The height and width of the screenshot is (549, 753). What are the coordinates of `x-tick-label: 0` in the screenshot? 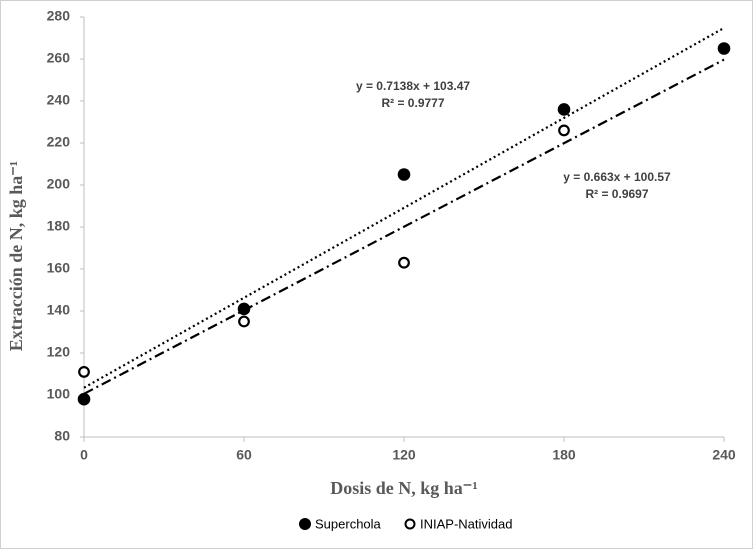 It's located at (84, 455).